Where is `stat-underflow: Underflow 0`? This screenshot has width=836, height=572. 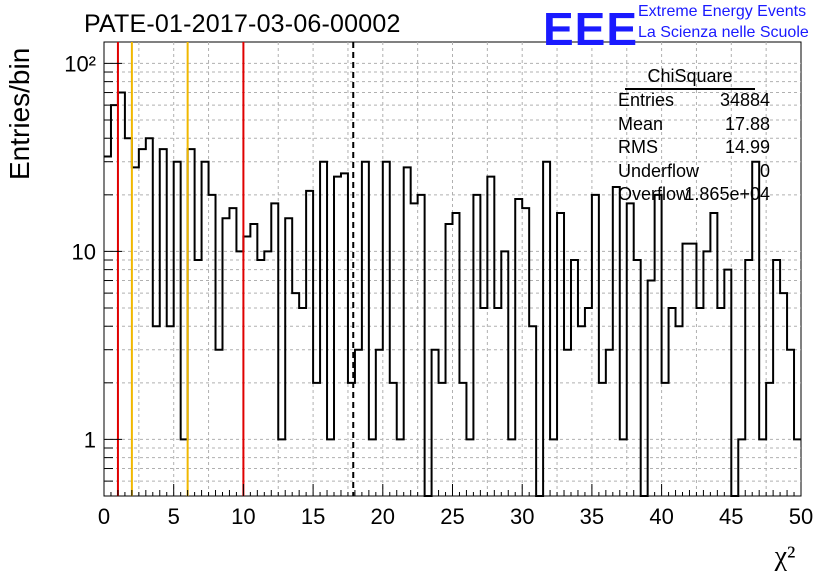 stat-underflow: Underflow 0 is located at coordinates (690, 173).